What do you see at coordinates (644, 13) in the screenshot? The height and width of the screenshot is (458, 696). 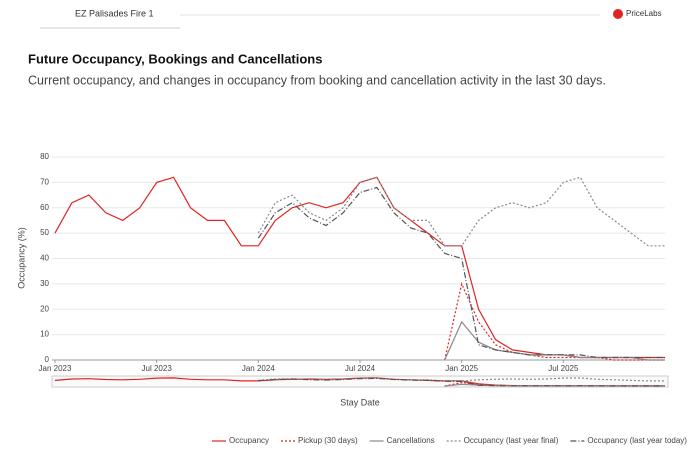 I see `logo-text: PriceLabs` at bounding box center [644, 13].